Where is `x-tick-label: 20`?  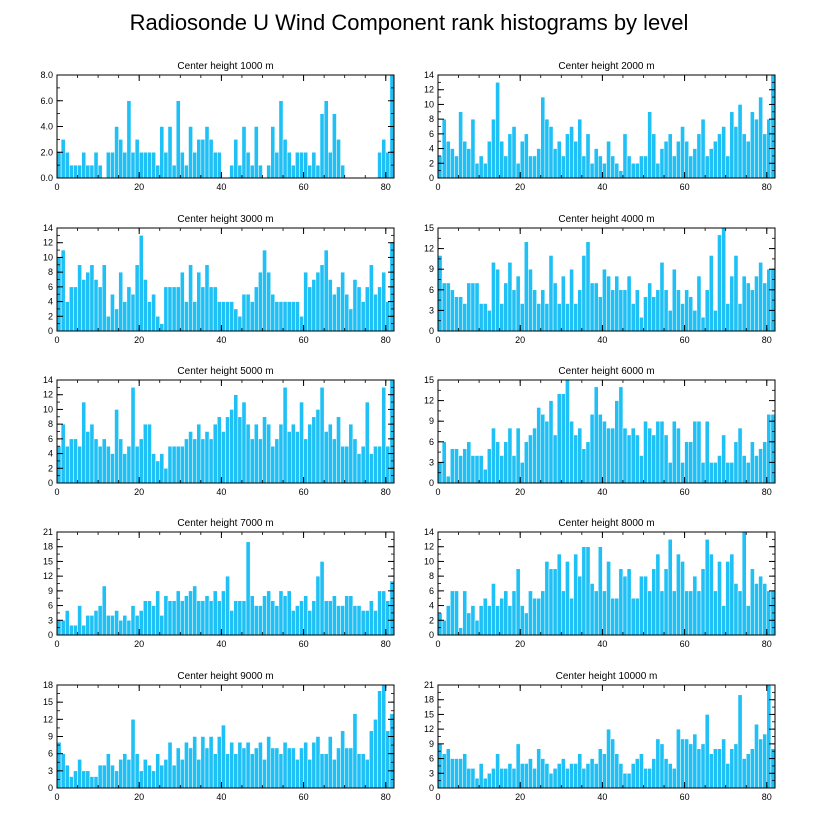 x-tick-label: 20 is located at coordinates (520, 492).